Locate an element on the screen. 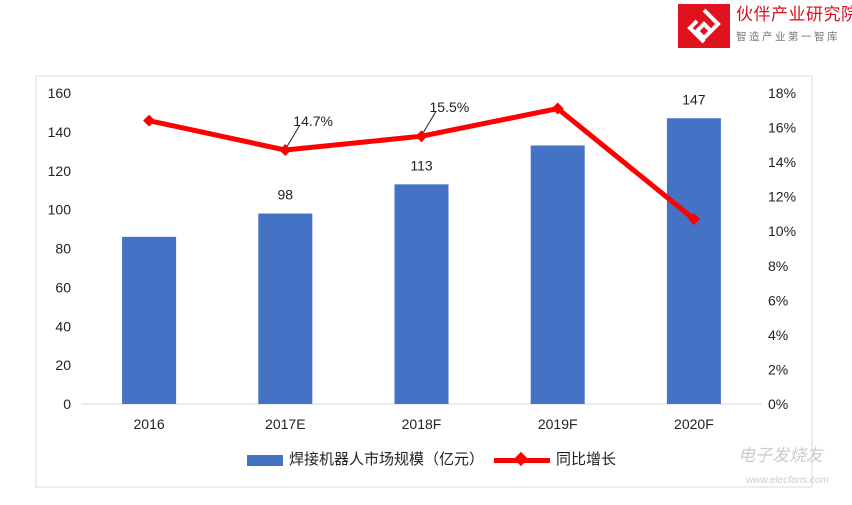 The image size is (852, 505). x-tick-label: 2016 is located at coordinates (149, 424).